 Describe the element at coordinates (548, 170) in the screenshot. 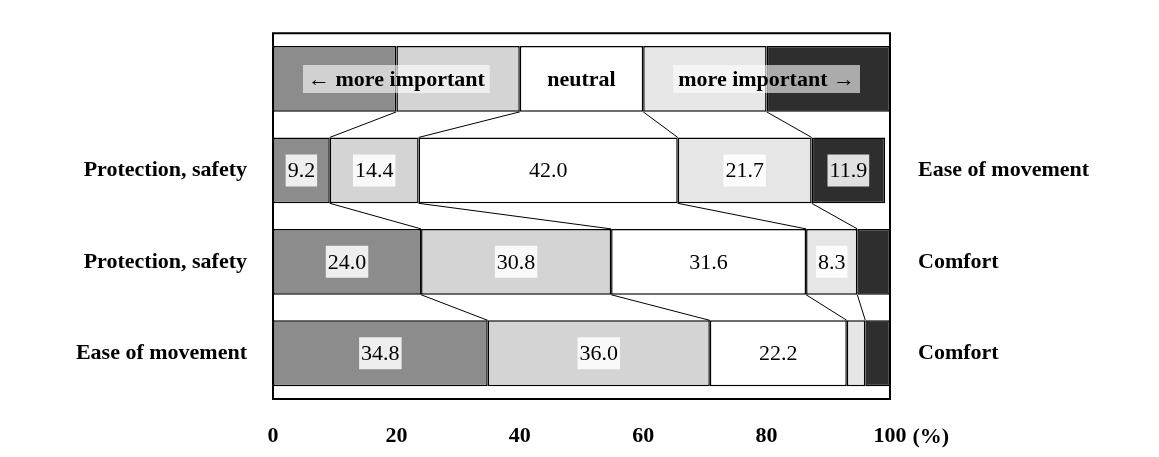

I see `data-label: 42.0` at that location.